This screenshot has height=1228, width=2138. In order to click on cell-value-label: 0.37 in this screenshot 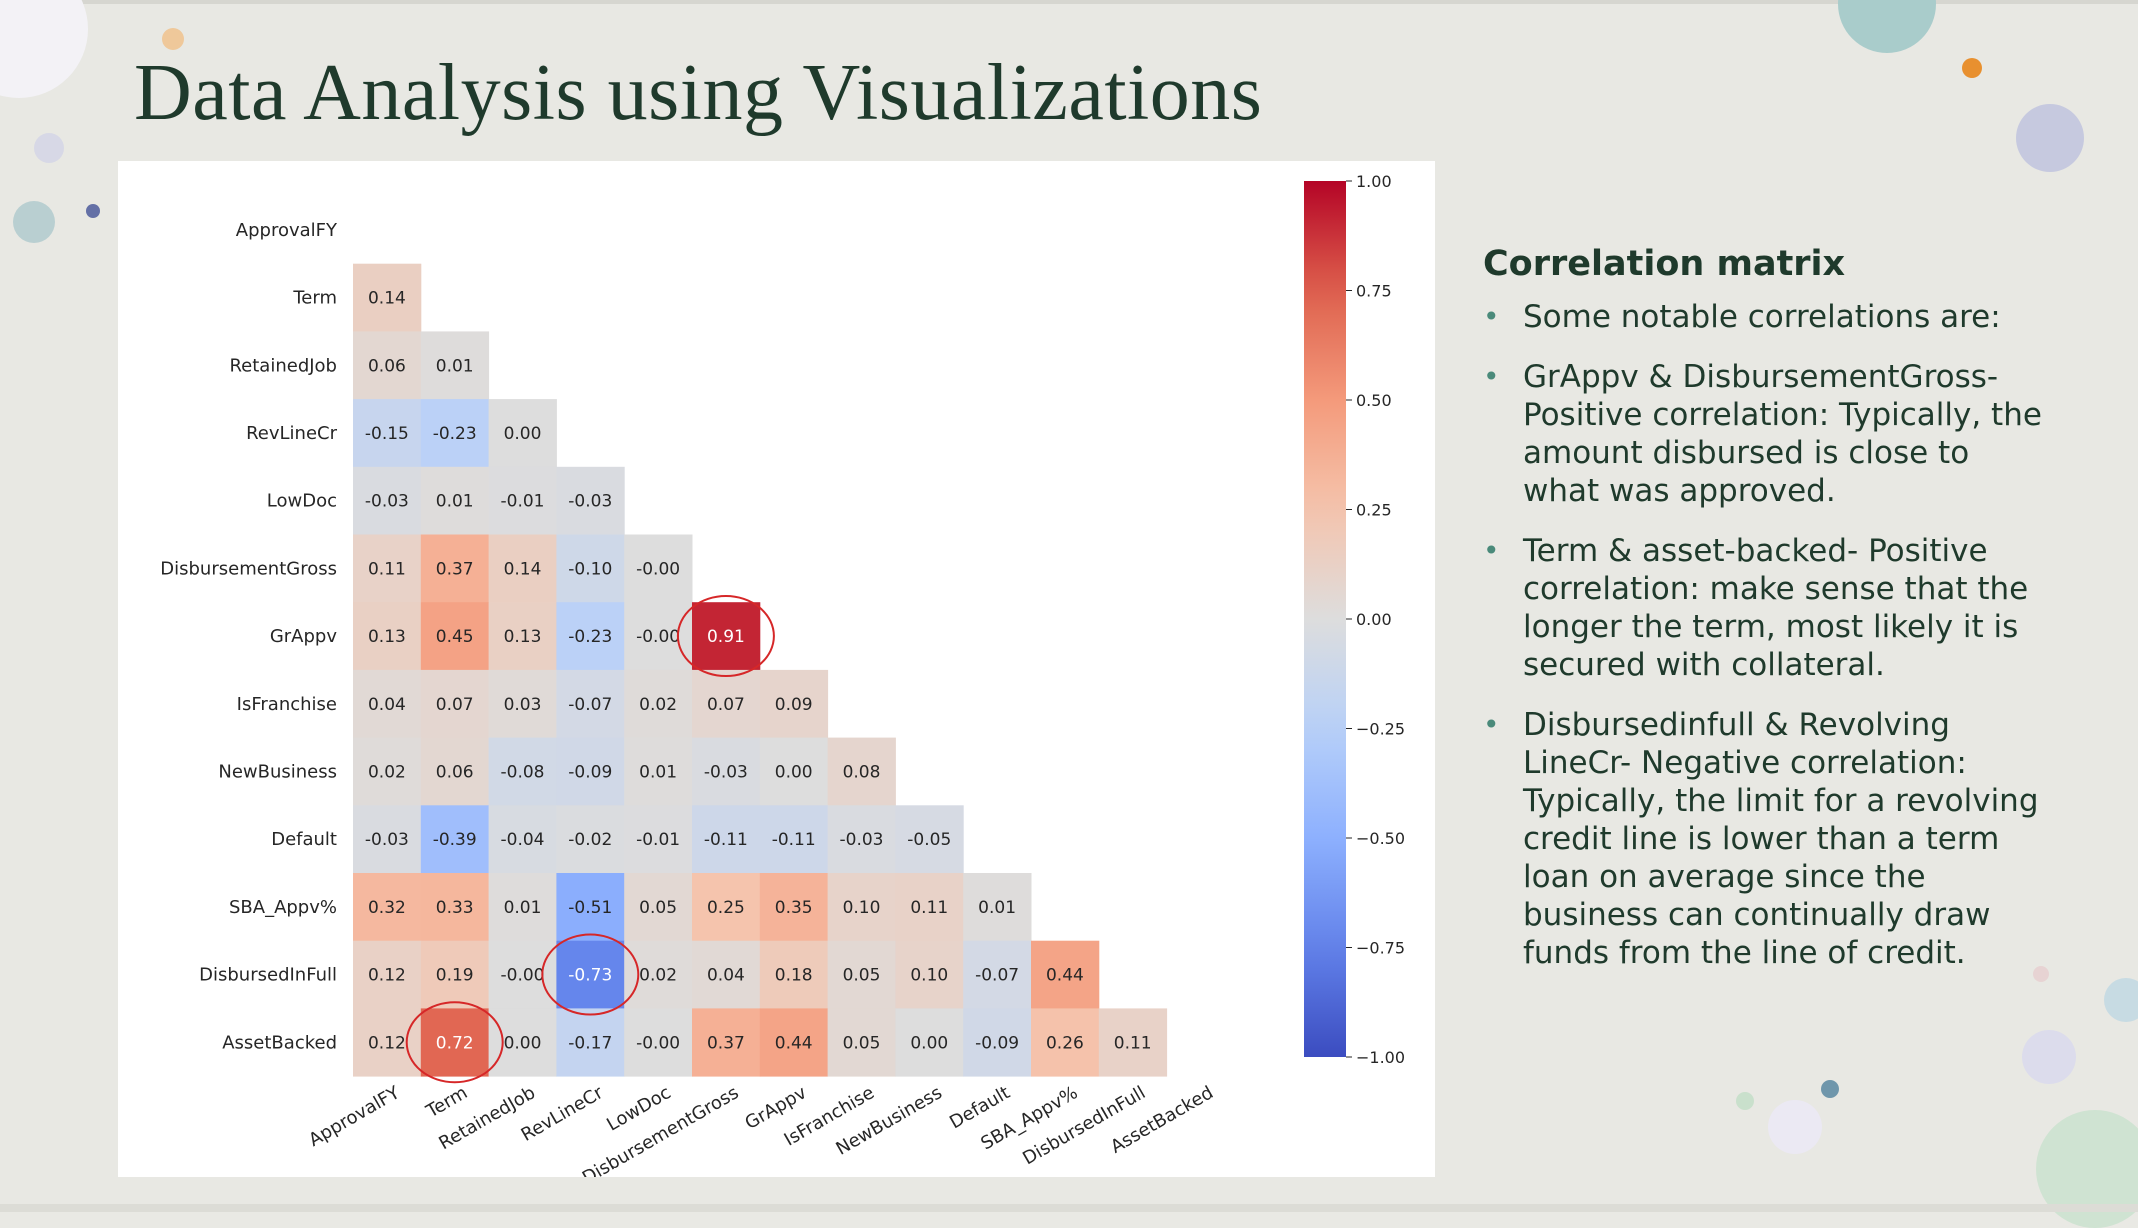, I will do `click(455, 569)`.